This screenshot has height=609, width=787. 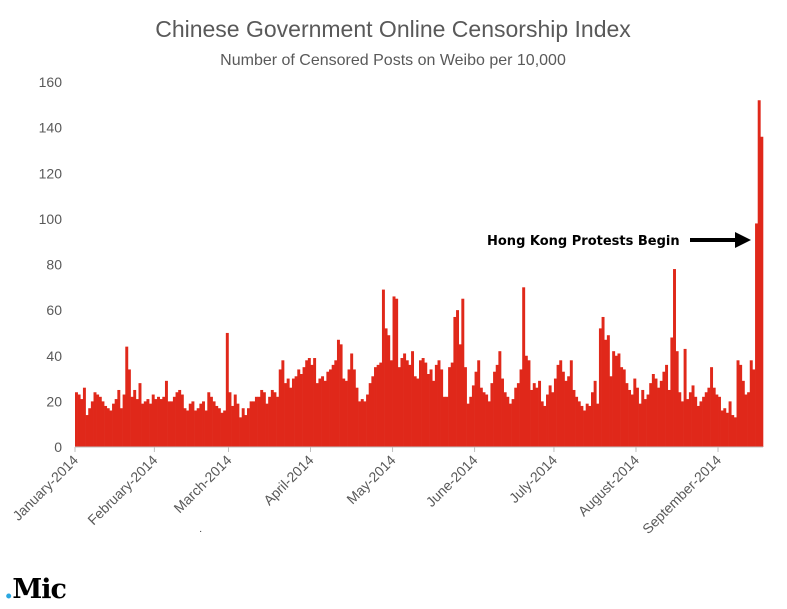 What do you see at coordinates (35, 589) in the screenshot?
I see `mic-logo: .Mic` at bounding box center [35, 589].